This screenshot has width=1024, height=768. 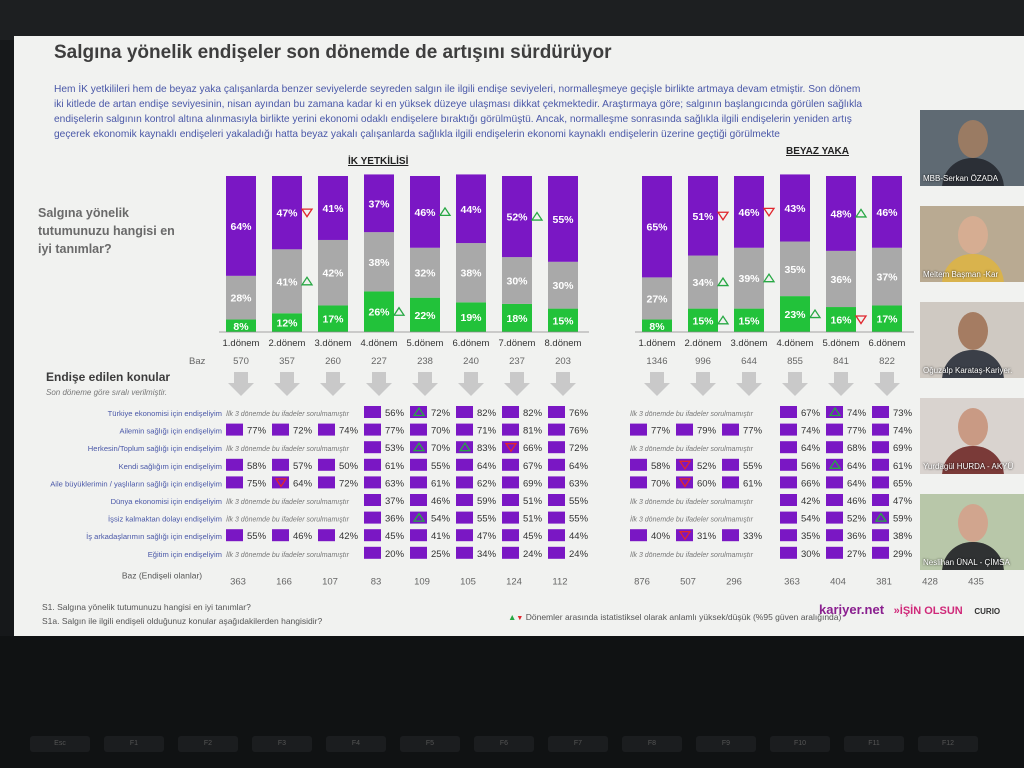 I want to click on concern-value: 51%, so click(x=533, y=519).